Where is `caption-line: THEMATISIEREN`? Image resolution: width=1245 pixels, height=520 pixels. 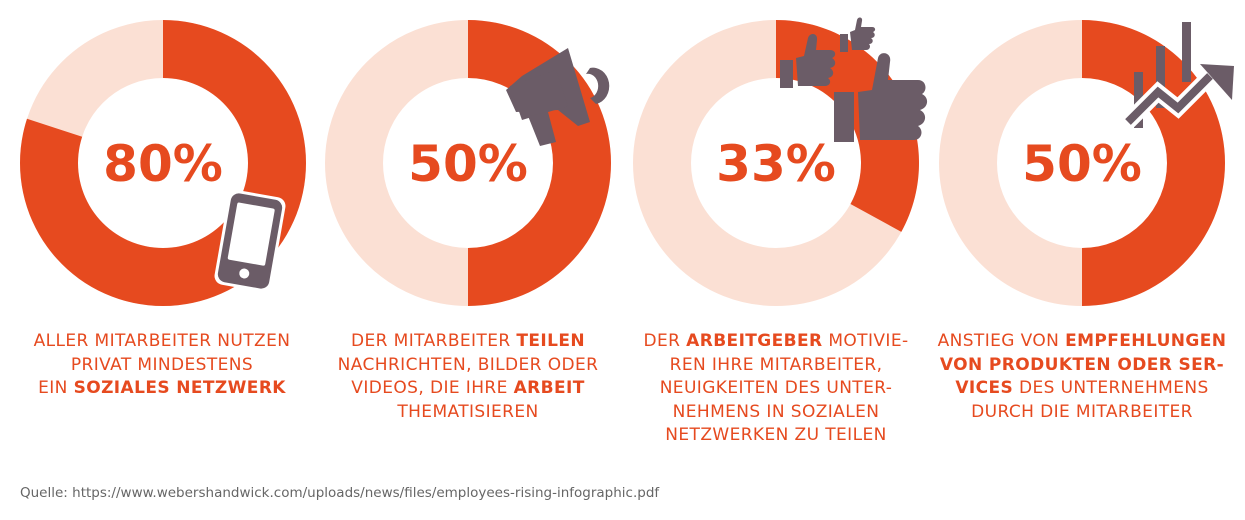
caption-line: THEMATISIEREN is located at coordinates (468, 413).